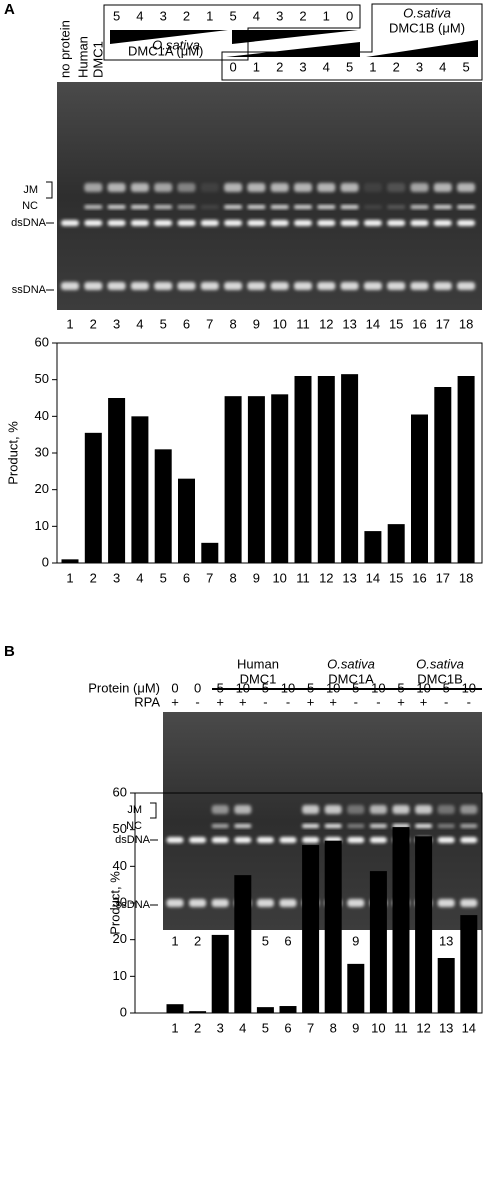  Describe the element at coordinates (123, 1011) in the screenshot. I see `y-tick-label: 0` at that location.